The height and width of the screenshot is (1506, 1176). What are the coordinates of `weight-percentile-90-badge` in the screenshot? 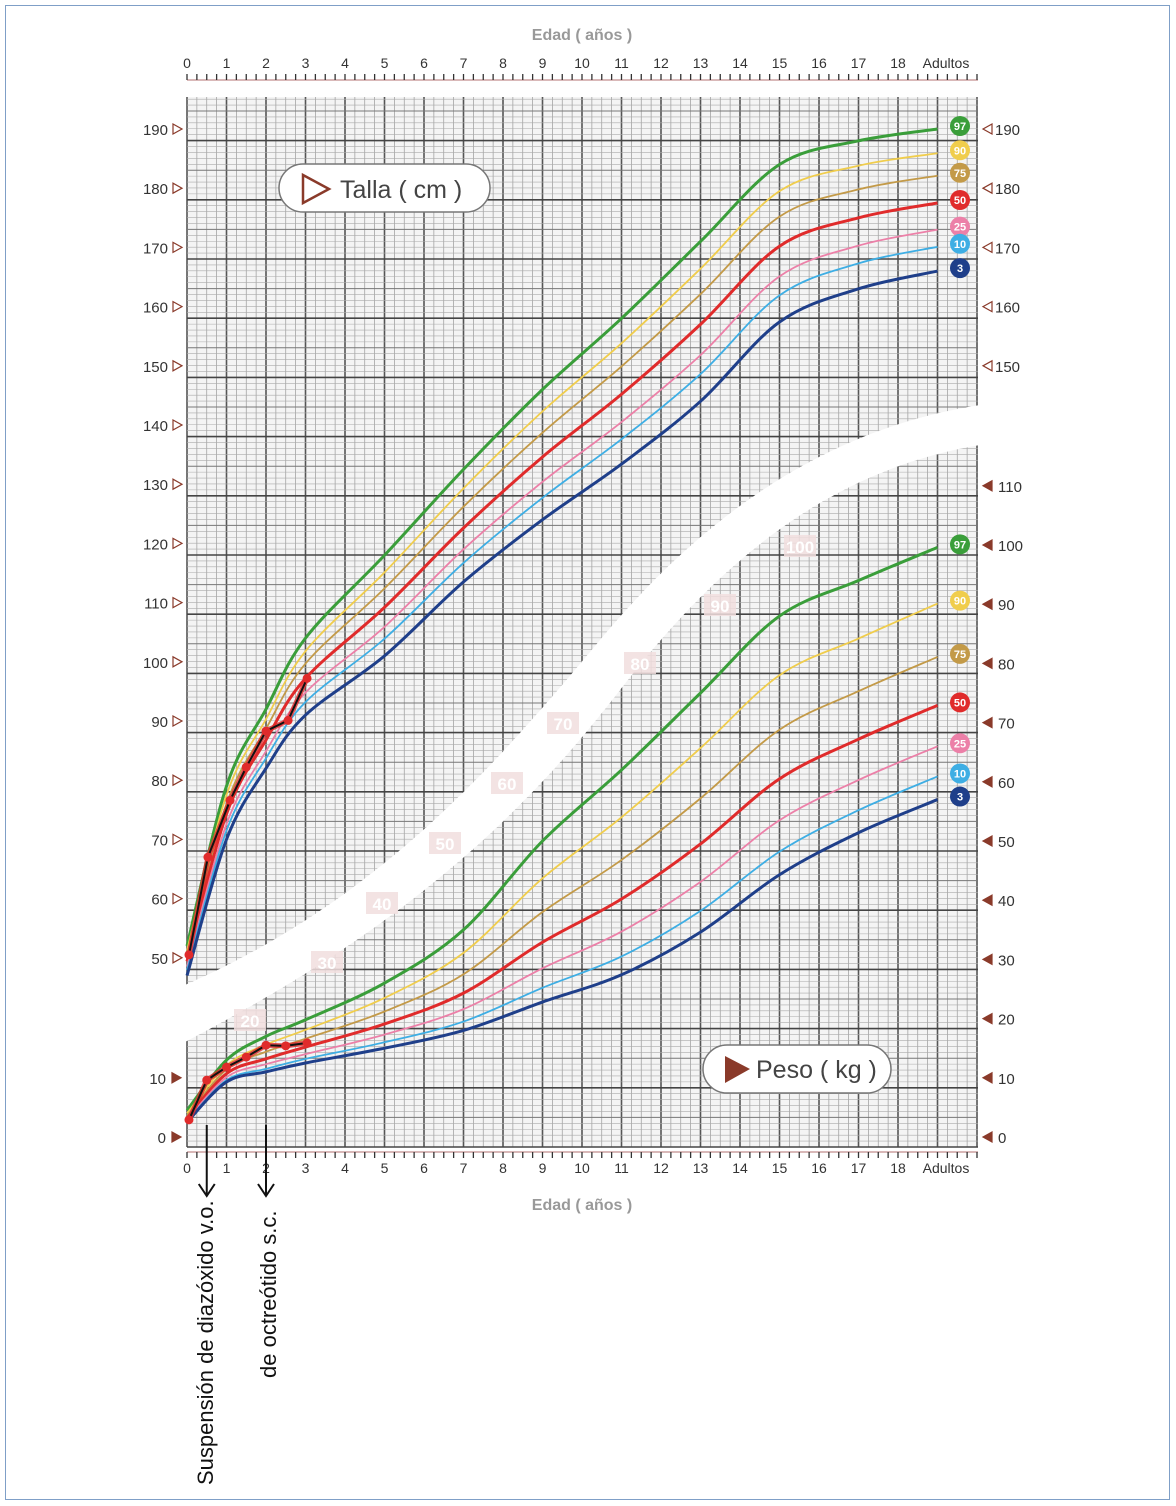 It's located at (960, 600).